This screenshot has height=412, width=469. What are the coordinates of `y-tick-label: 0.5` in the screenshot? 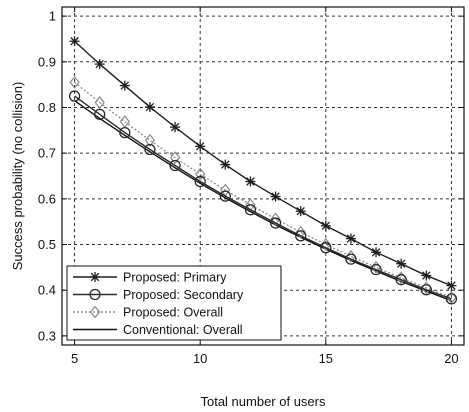 It's located at (47, 244).